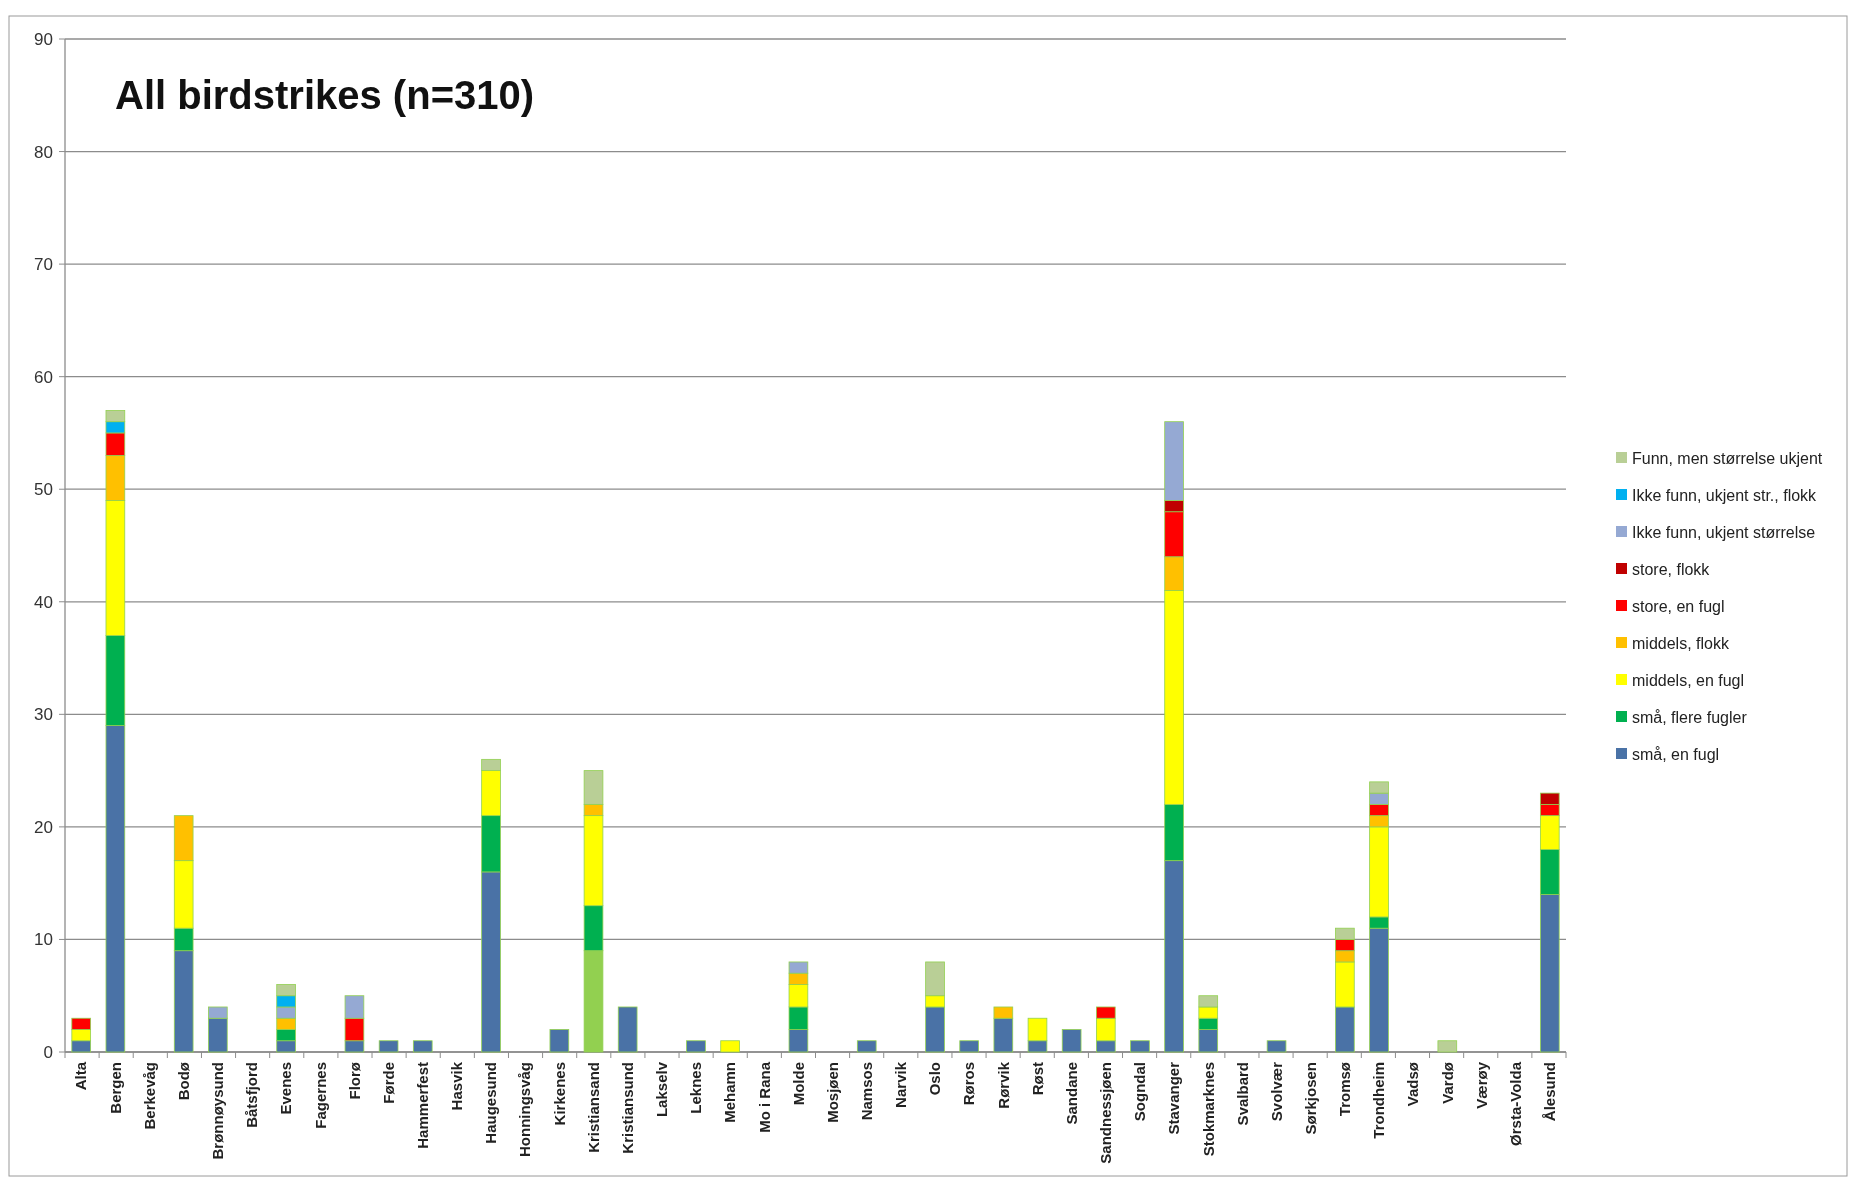  I want to click on legend-label: Ikke funn, ukjent størrelse, so click(1724, 532).